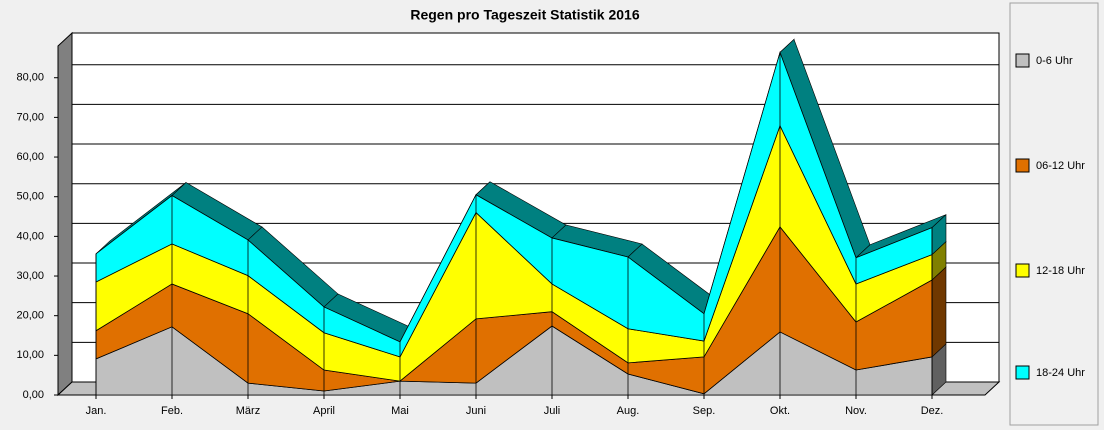 The height and width of the screenshot is (430, 1104). I want to click on y-tick-label: 30,00, so click(30, 276).